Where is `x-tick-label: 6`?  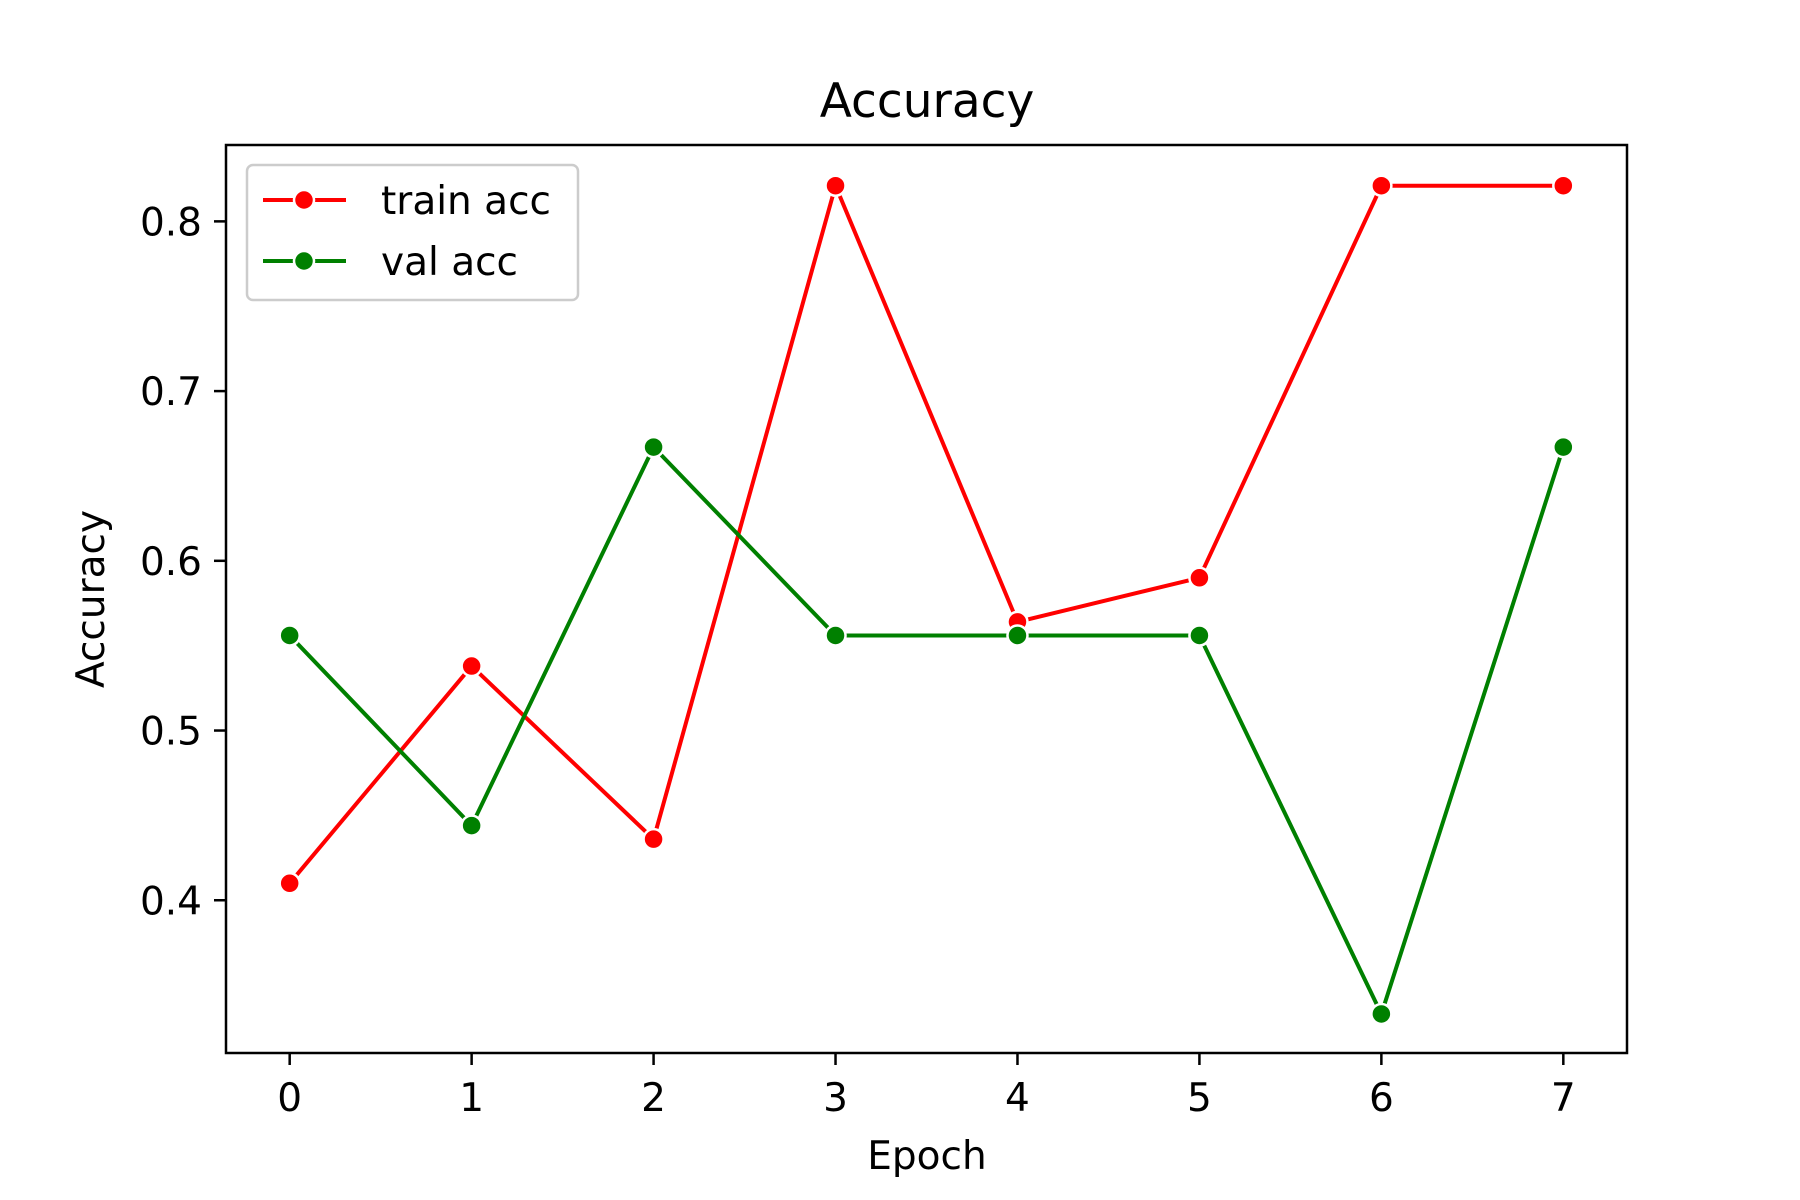 x-tick-label: 6 is located at coordinates (1381, 1098).